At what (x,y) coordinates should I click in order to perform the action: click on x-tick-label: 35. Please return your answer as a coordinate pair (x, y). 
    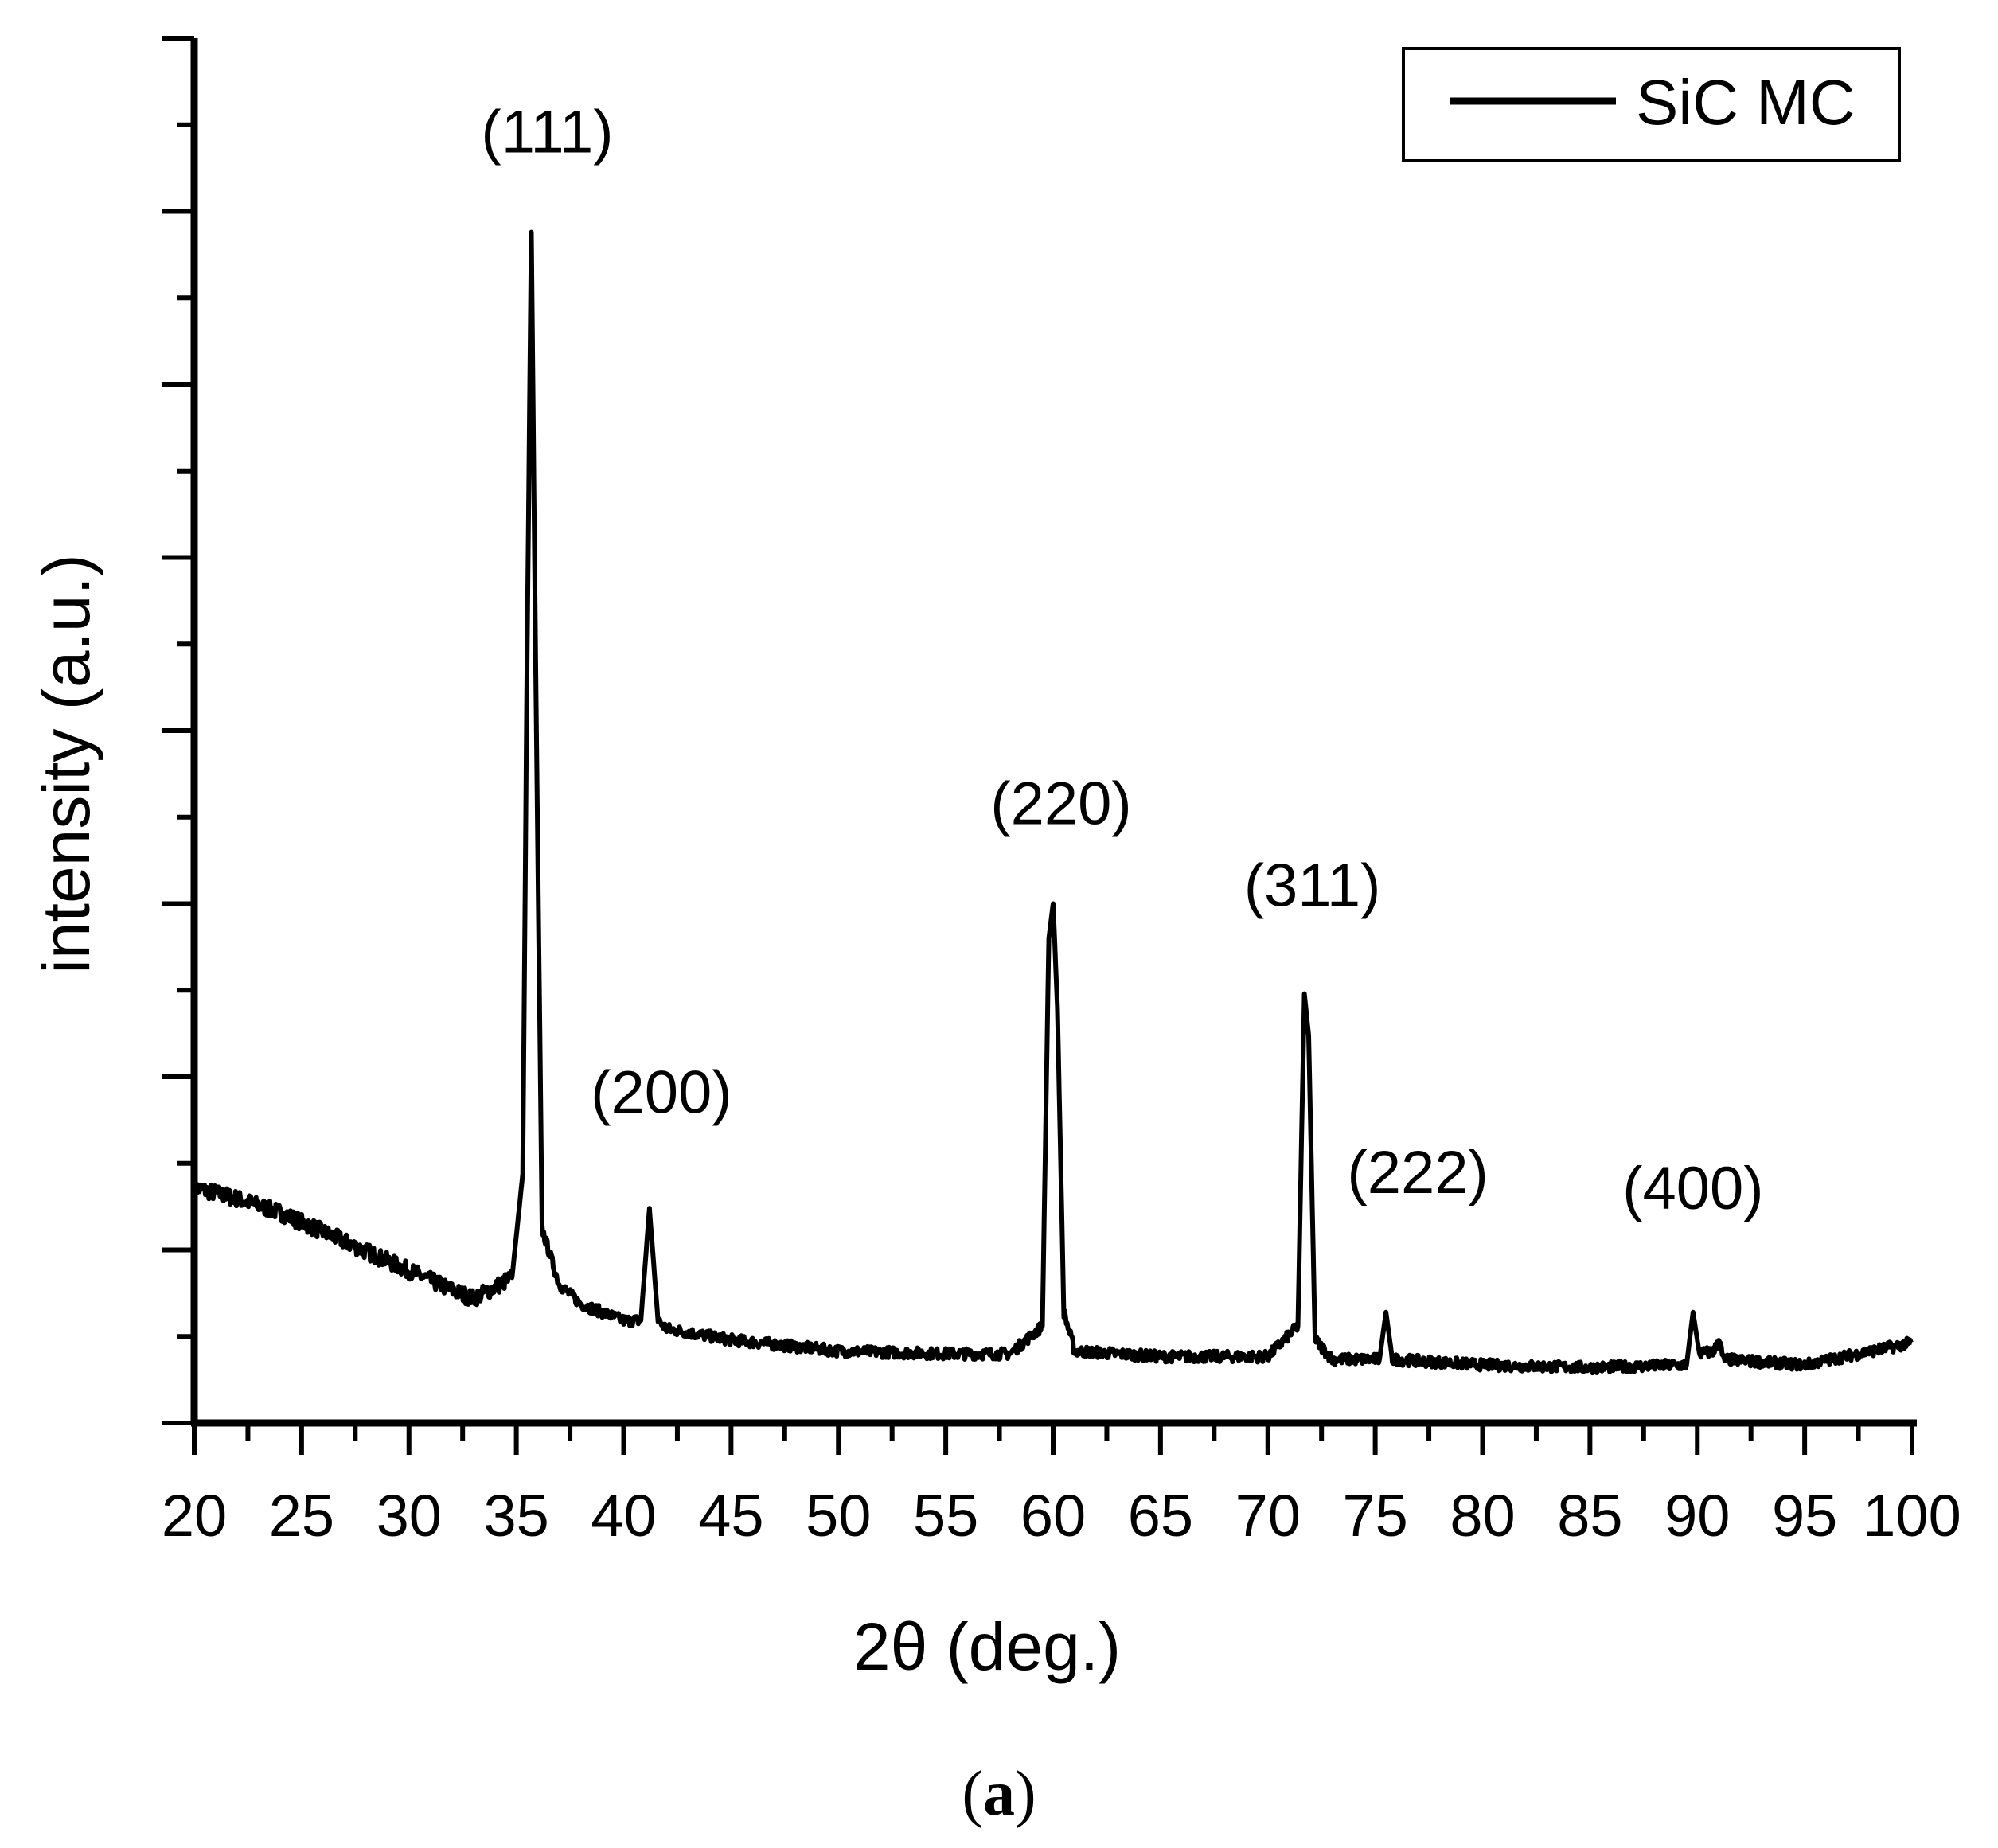
    Looking at the image, I should click on (515, 1516).